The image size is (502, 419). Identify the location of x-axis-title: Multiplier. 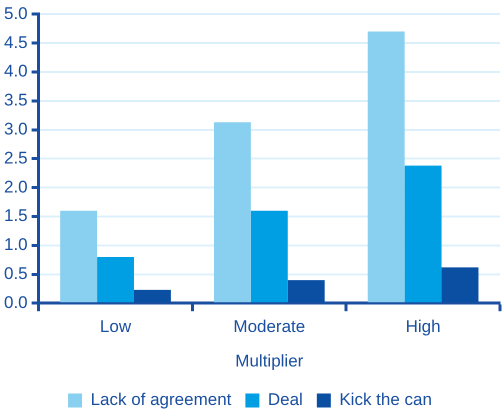
(269, 360).